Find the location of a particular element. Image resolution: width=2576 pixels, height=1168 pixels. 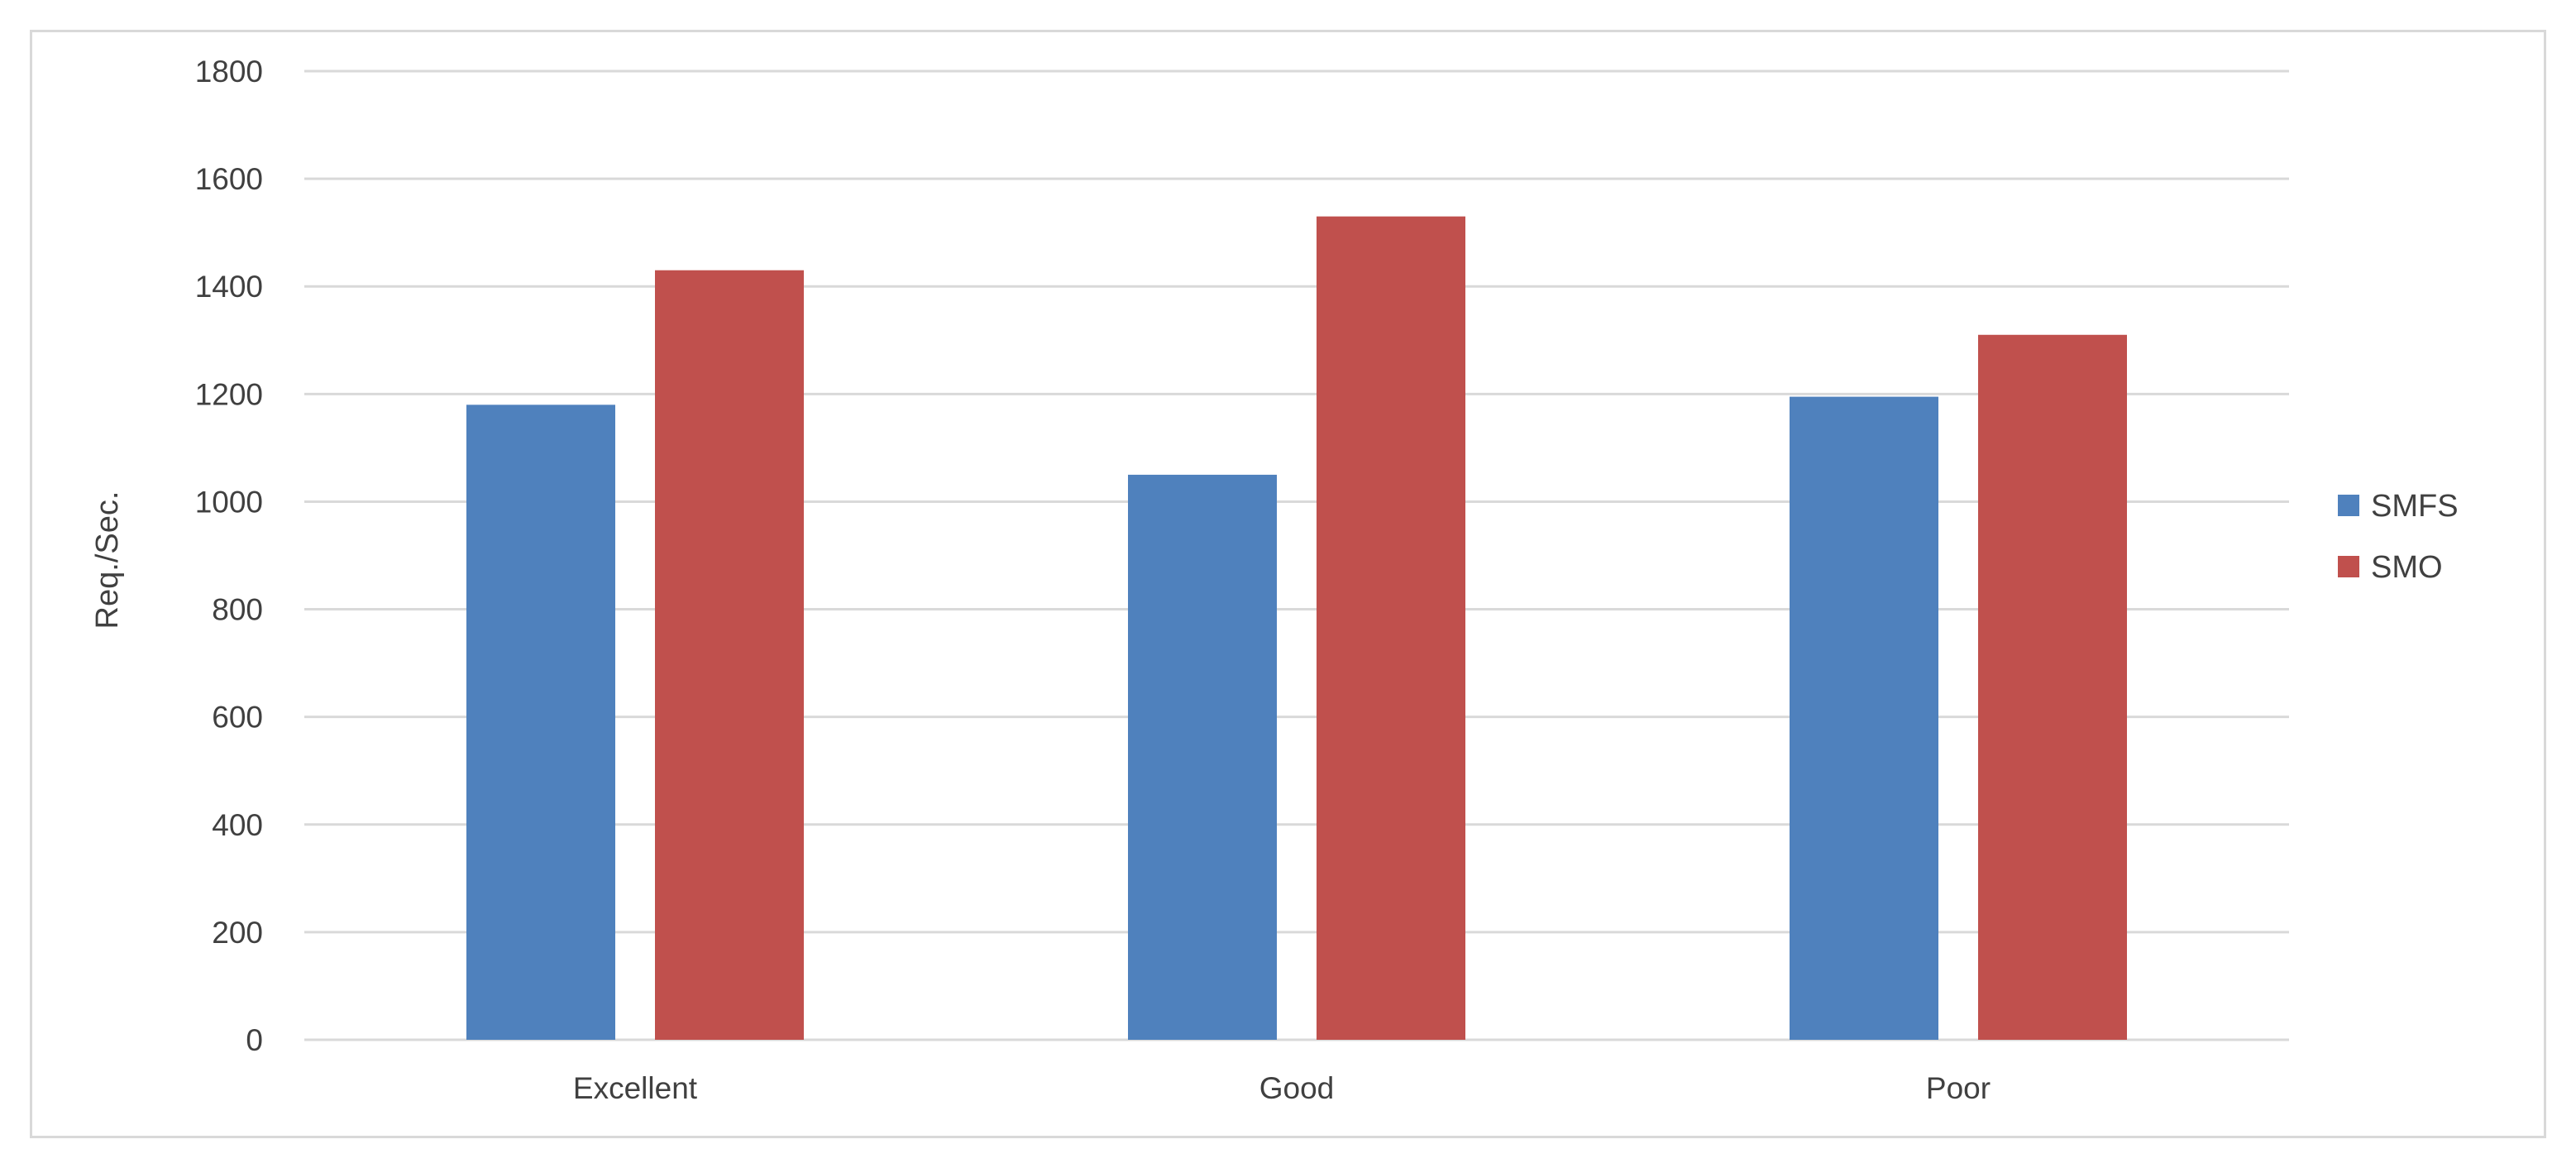

y-tick-label: 1400 is located at coordinates (229, 287).